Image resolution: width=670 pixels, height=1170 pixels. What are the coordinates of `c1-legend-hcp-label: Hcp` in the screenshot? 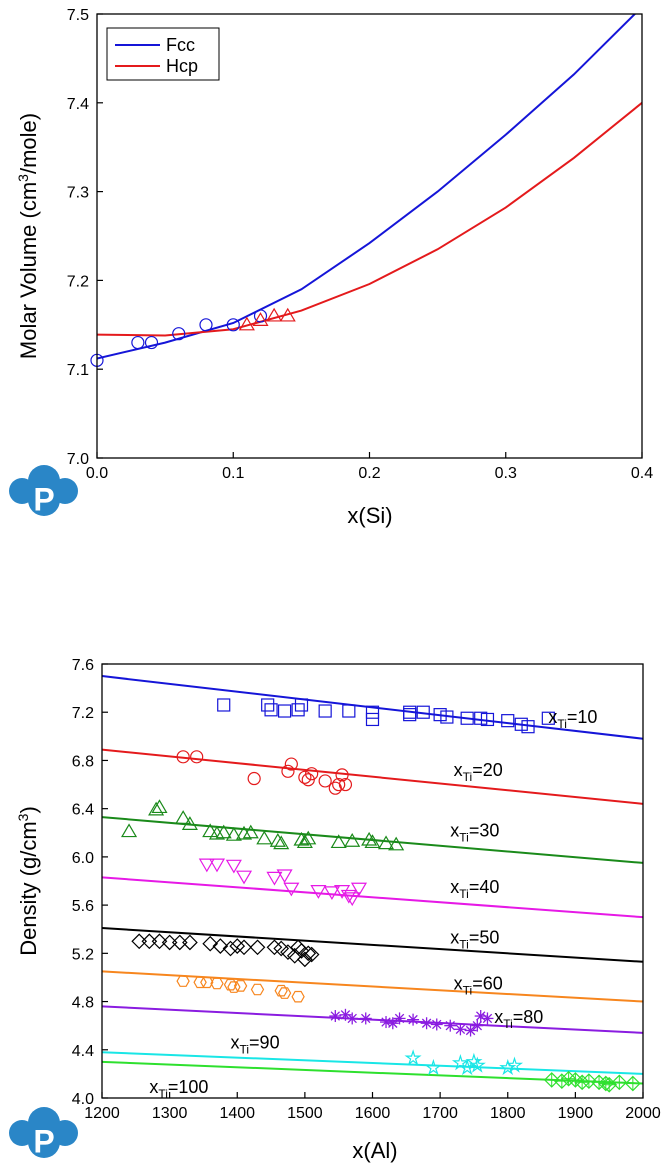 It's located at (182, 66).